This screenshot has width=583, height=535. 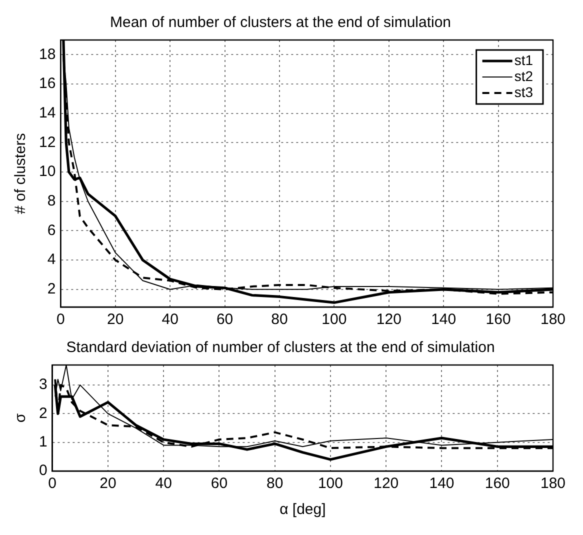 I want to click on y-axis-title: σ, so click(x=21, y=417).